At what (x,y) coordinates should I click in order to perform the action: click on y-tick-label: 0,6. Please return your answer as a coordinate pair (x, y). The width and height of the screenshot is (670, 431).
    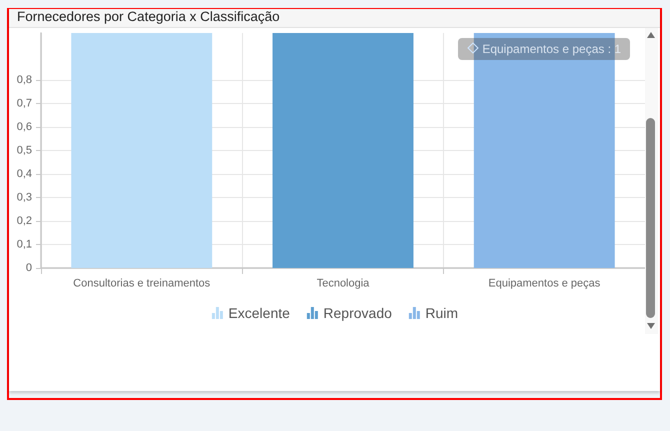
    Looking at the image, I should click on (24, 127).